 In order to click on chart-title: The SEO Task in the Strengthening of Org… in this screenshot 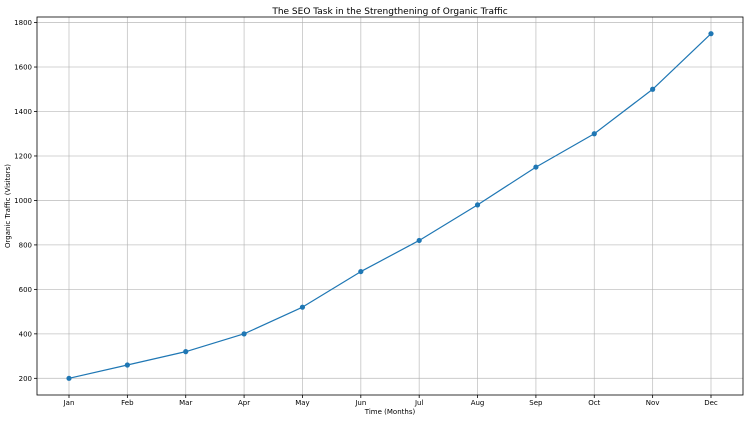, I will do `click(389, 12)`.